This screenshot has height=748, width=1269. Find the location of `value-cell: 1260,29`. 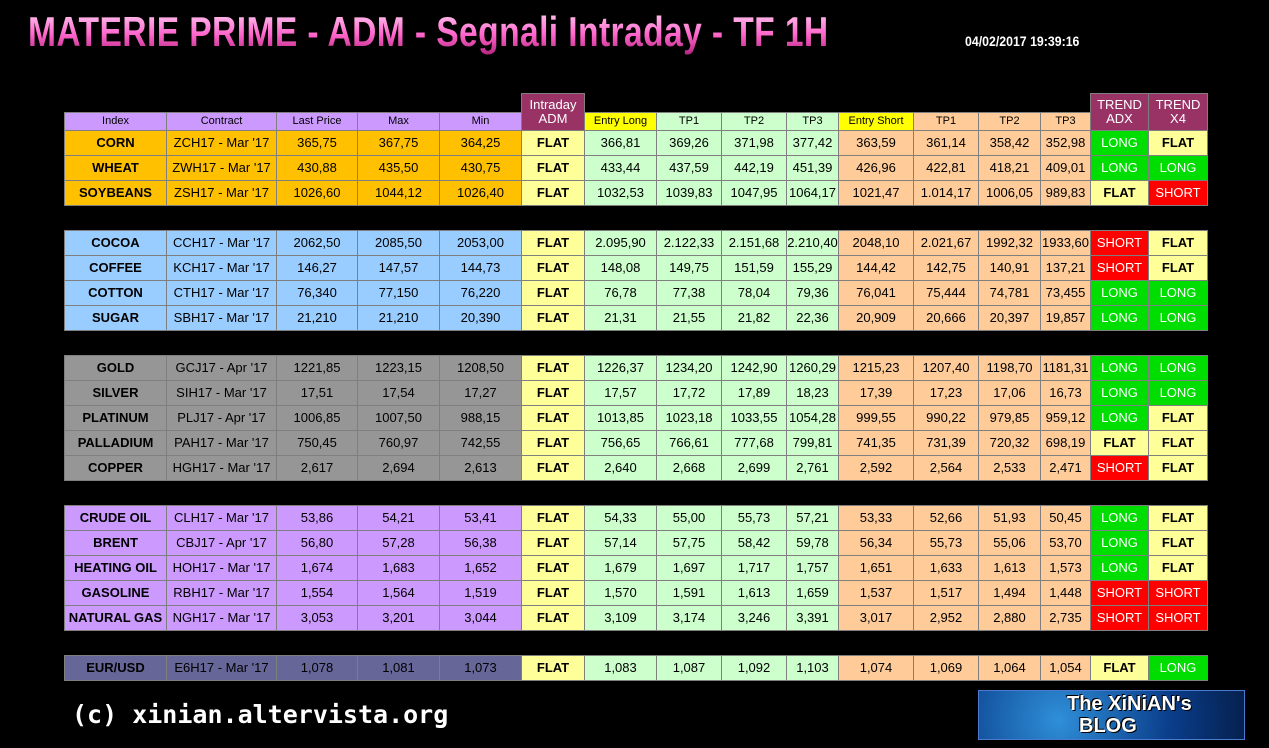

value-cell: 1260,29 is located at coordinates (812, 368).